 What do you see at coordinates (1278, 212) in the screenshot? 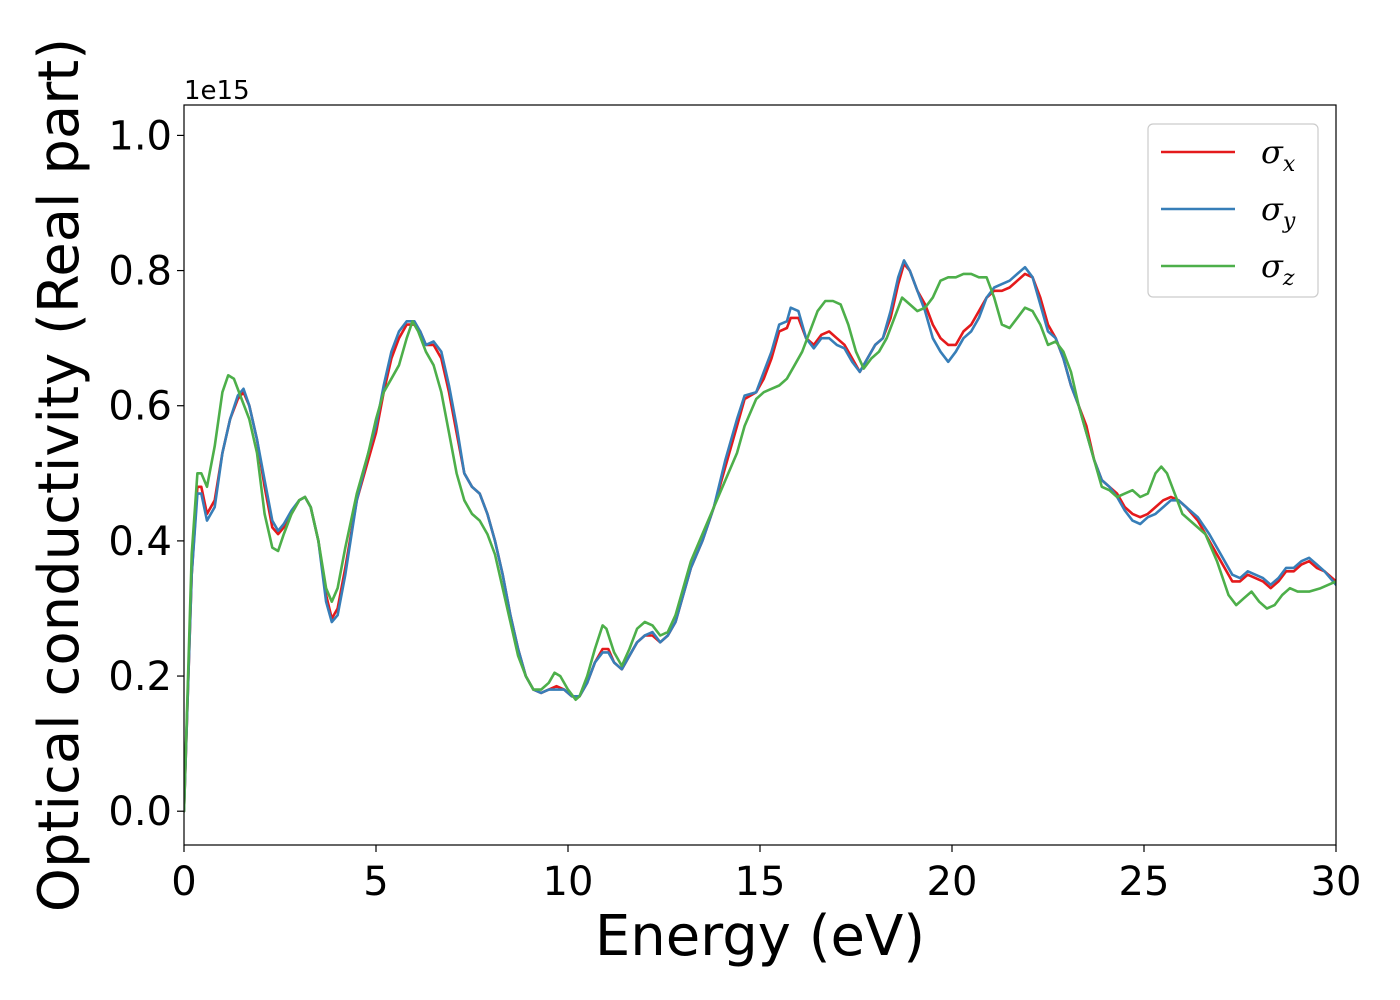
I see `legend-label-y: σy` at bounding box center [1278, 212].